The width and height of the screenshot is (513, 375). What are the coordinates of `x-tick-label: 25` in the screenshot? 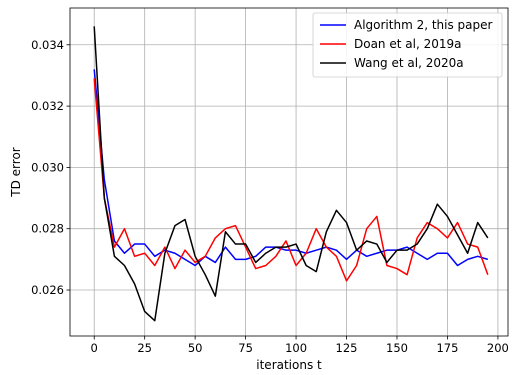 It's located at (144, 348).